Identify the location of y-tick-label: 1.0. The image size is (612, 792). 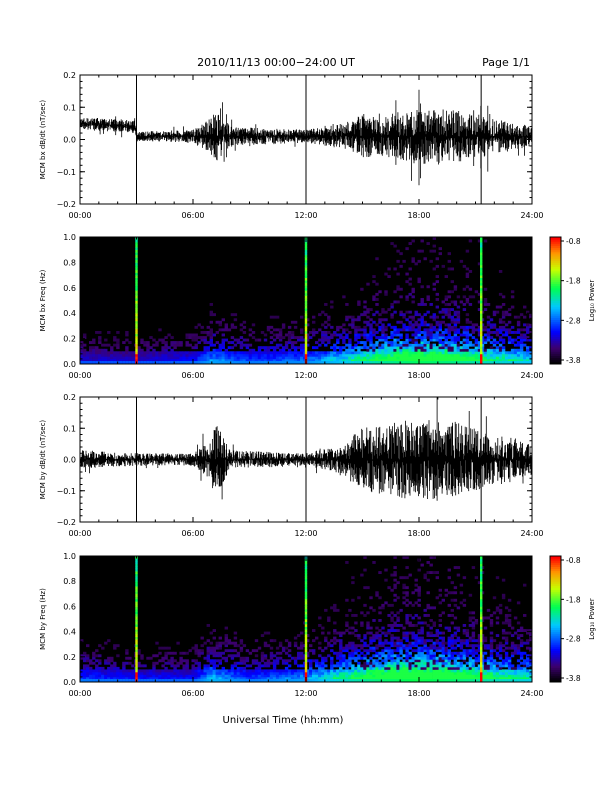
(69, 237).